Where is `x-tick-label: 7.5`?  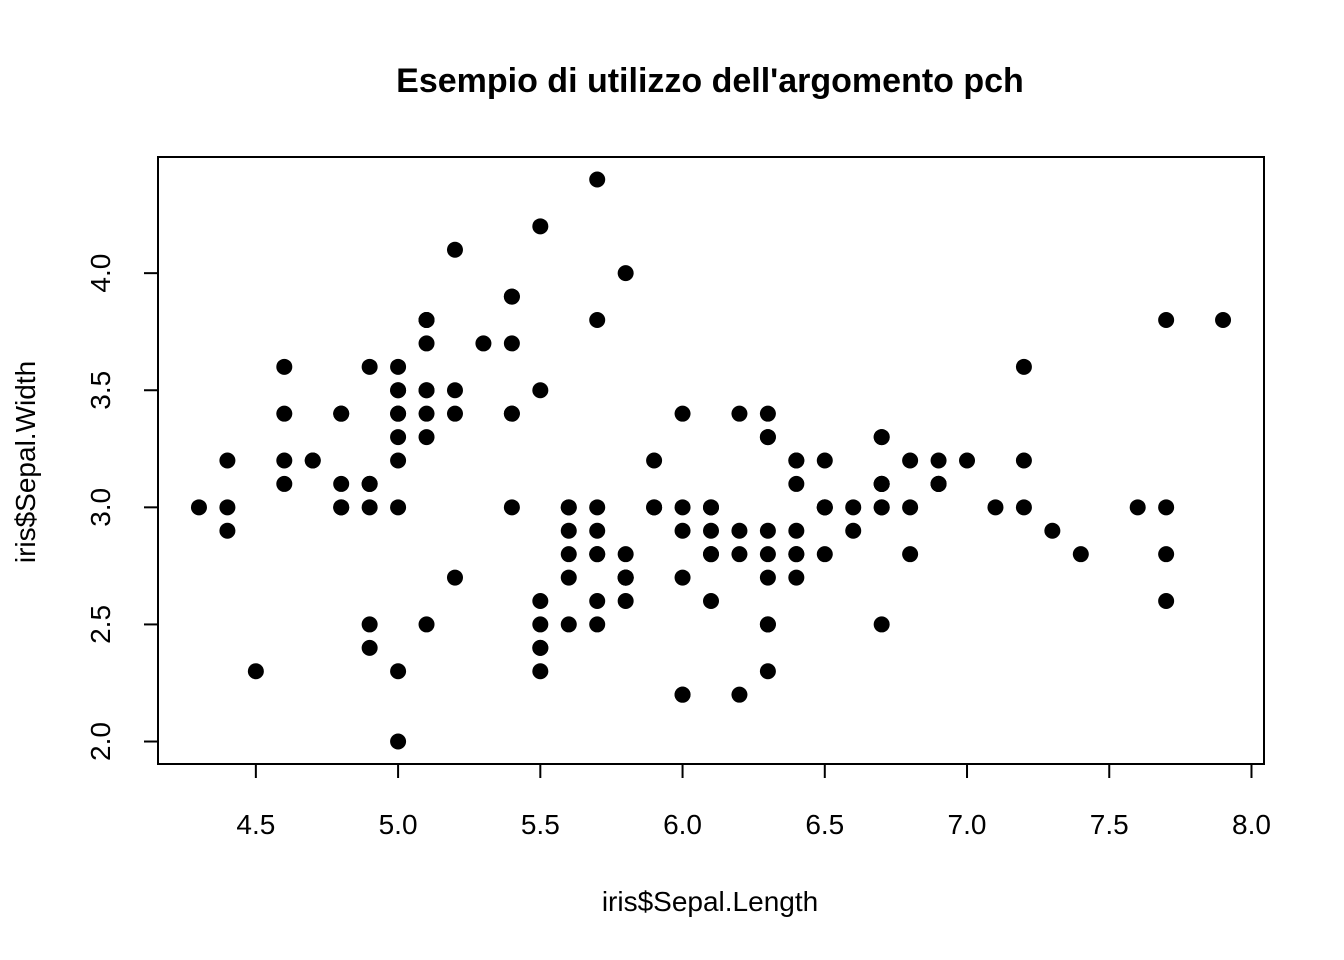 x-tick-label: 7.5 is located at coordinates (1109, 824).